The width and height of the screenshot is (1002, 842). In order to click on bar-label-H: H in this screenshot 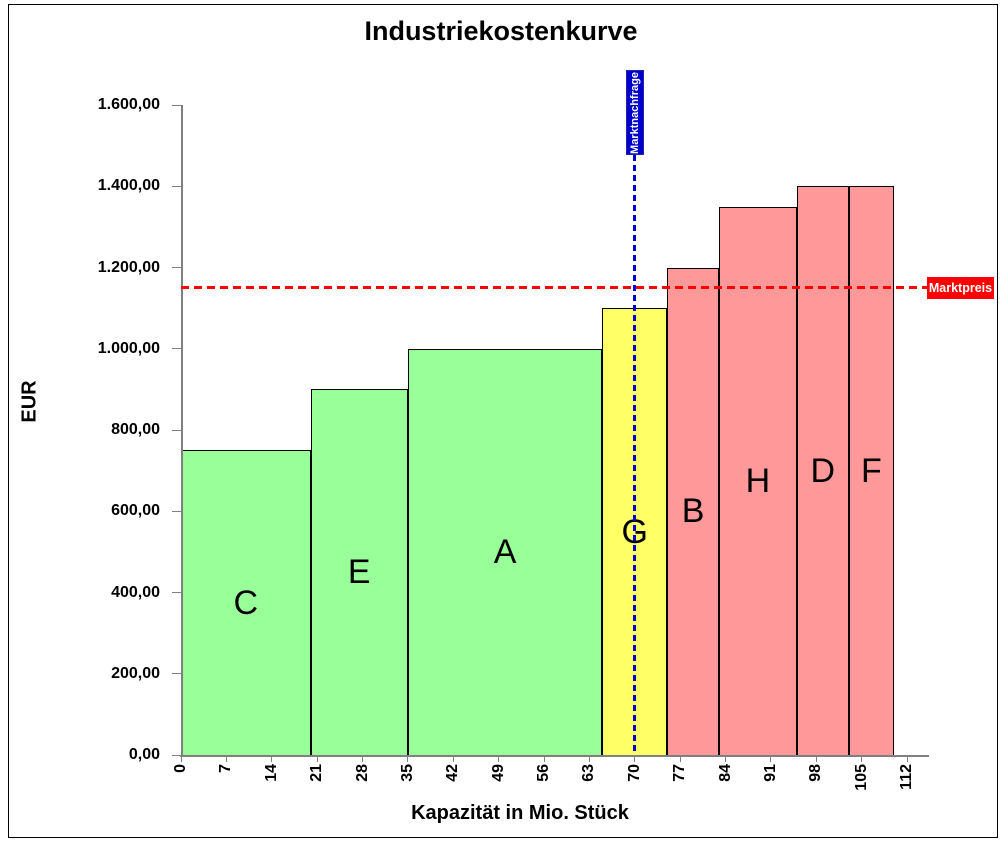, I will do `click(758, 480)`.